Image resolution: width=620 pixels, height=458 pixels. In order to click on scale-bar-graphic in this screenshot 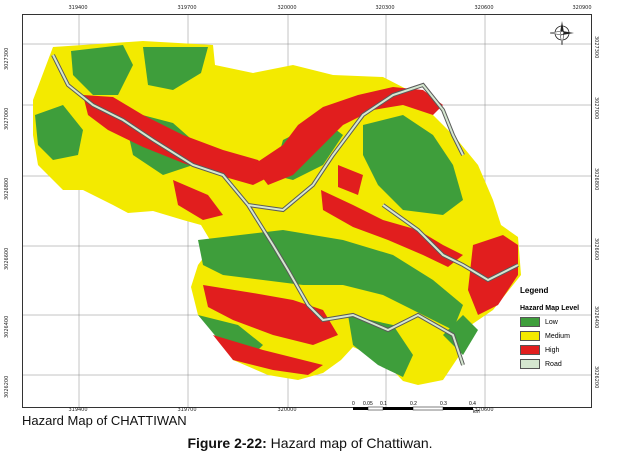, I will do `click(413, 408)`.